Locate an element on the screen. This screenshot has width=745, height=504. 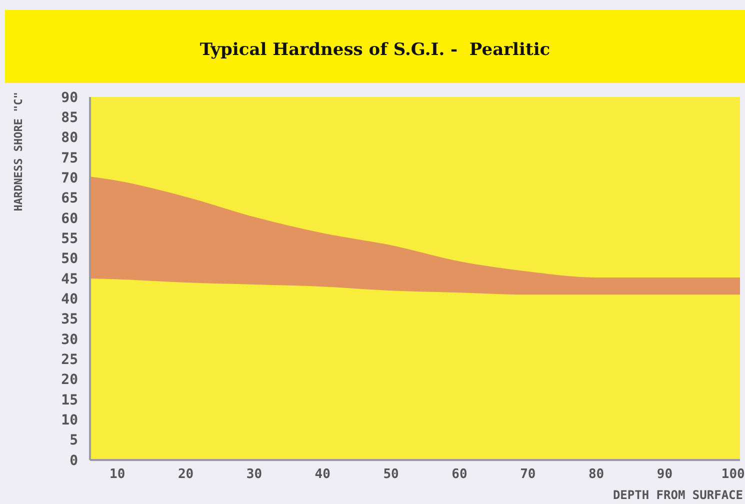
y-tick-label: 45 is located at coordinates (69, 279).